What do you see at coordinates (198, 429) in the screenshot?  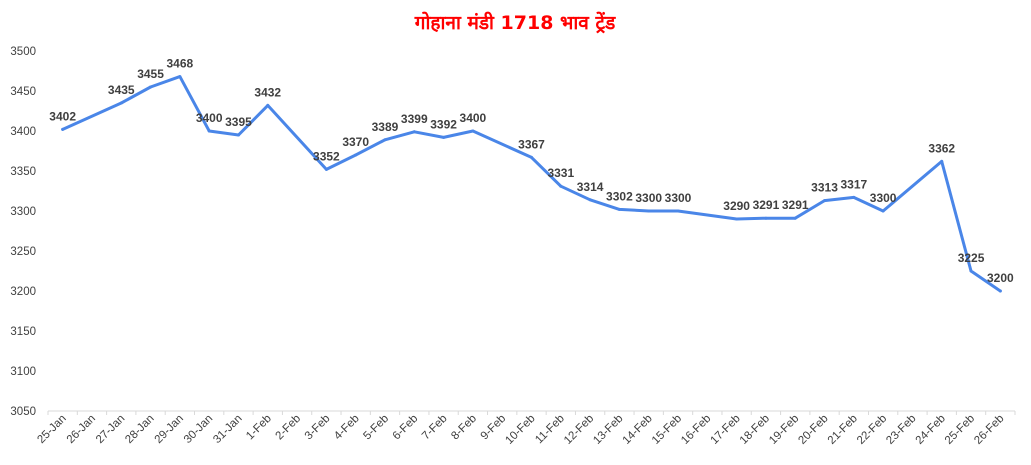 I see `x-tick-label: 30-Jan` at bounding box center [198, 429].